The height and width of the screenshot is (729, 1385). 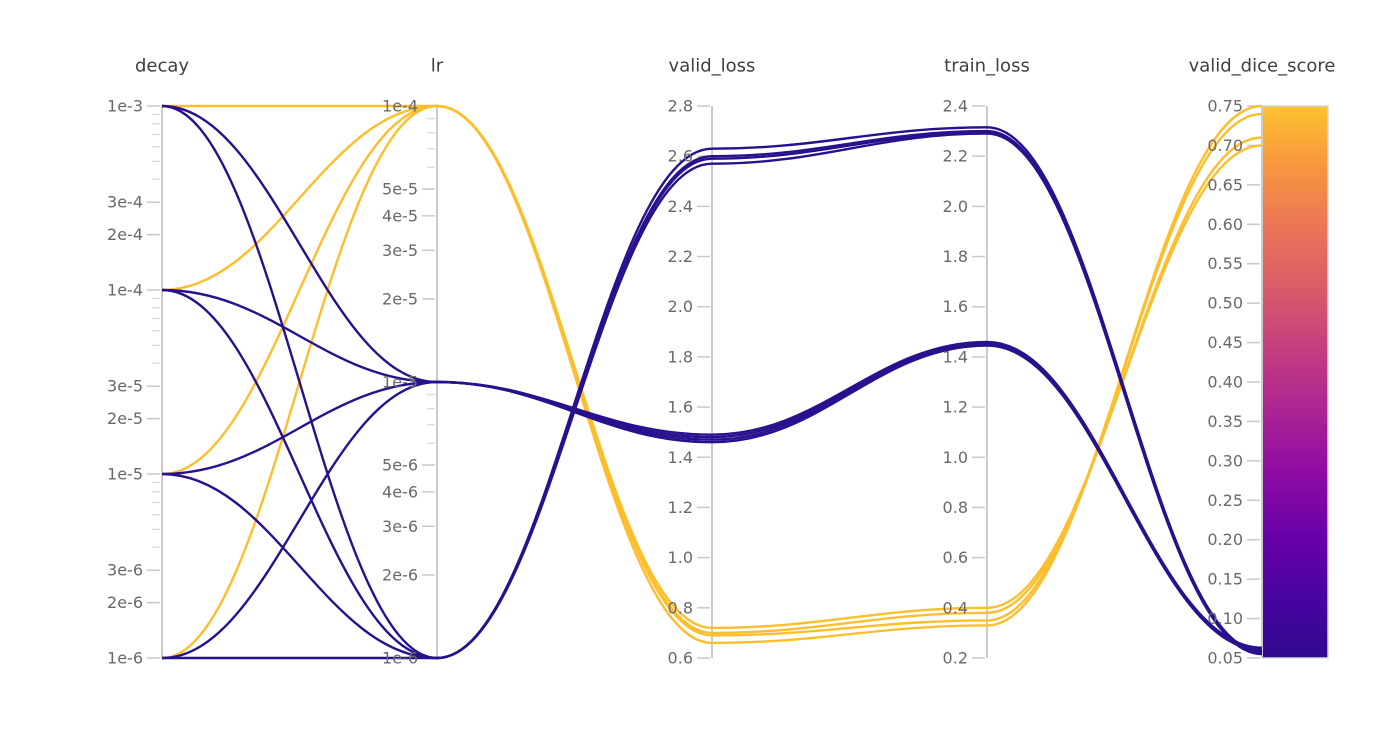 What do you see at coordinates (400, 215) in the screenshot?
I see `tick-label: 4e-5` at bounding box center [400, 215].